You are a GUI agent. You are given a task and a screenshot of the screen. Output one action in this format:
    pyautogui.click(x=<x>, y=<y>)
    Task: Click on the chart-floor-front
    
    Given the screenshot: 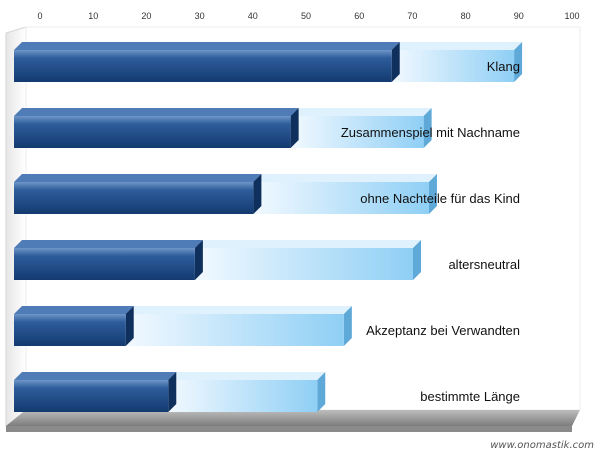 What is the action you would take?
    pyautogui.click(x=289, y=429)
    